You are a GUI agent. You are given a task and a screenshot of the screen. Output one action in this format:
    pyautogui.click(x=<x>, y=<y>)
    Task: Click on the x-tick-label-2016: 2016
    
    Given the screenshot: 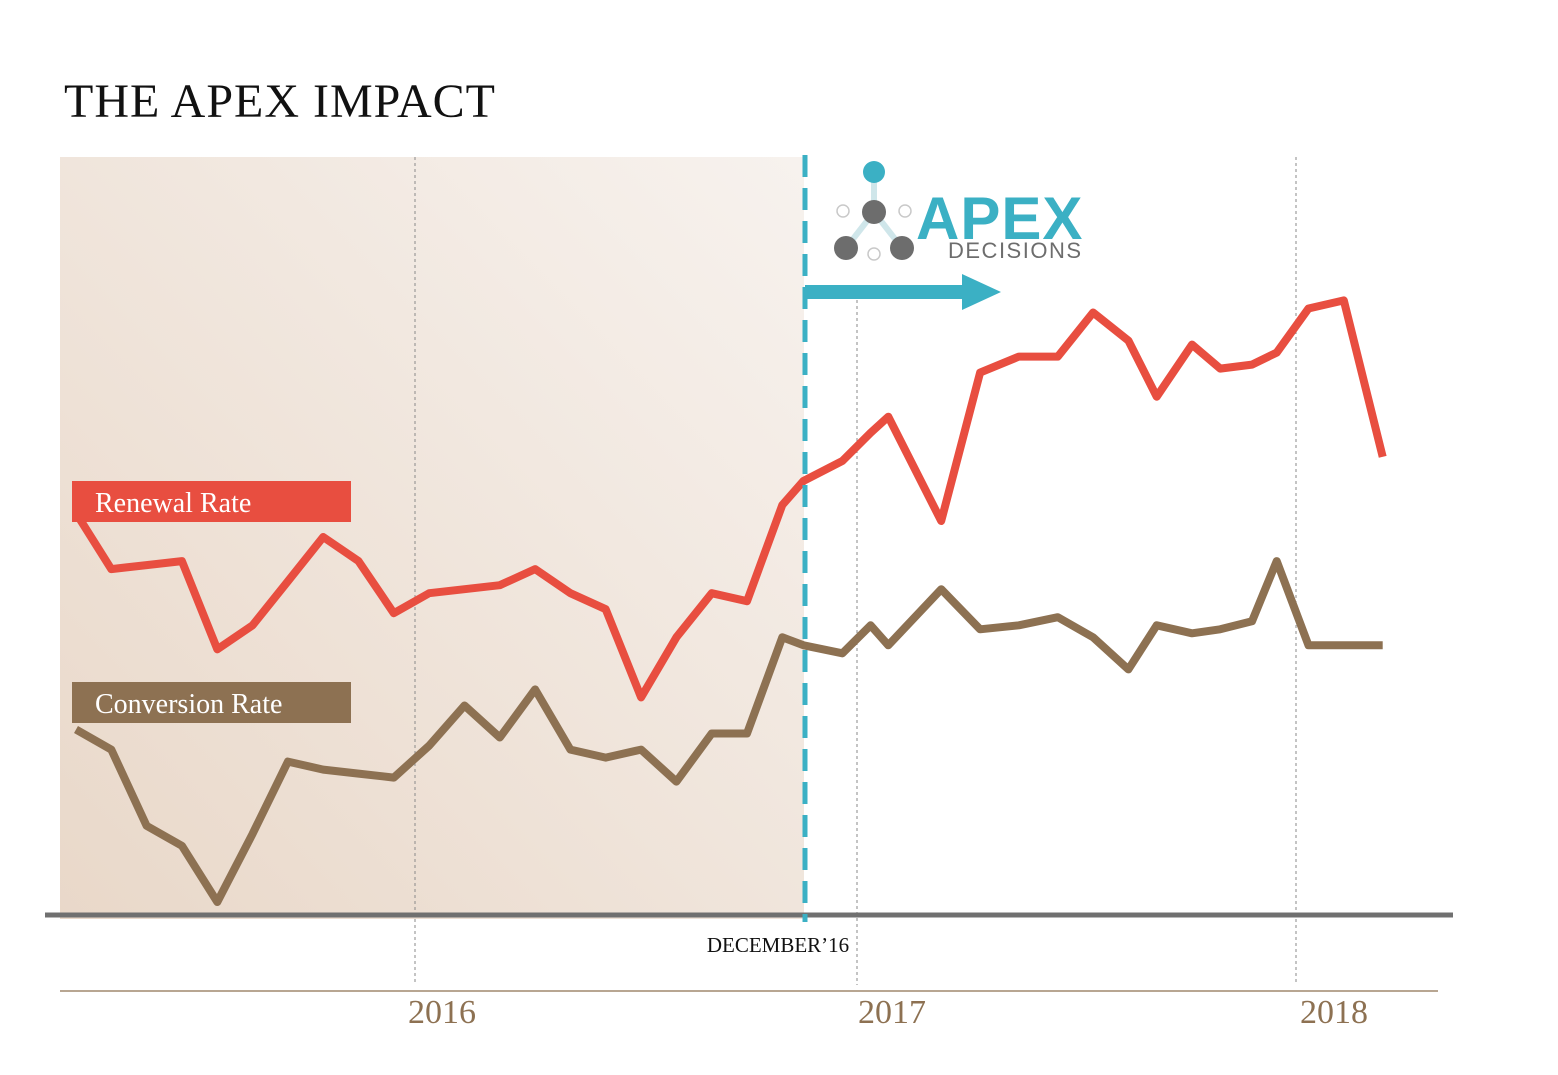 What is the action you would take?
    pyautogui.click(x=442, y=1012)
    